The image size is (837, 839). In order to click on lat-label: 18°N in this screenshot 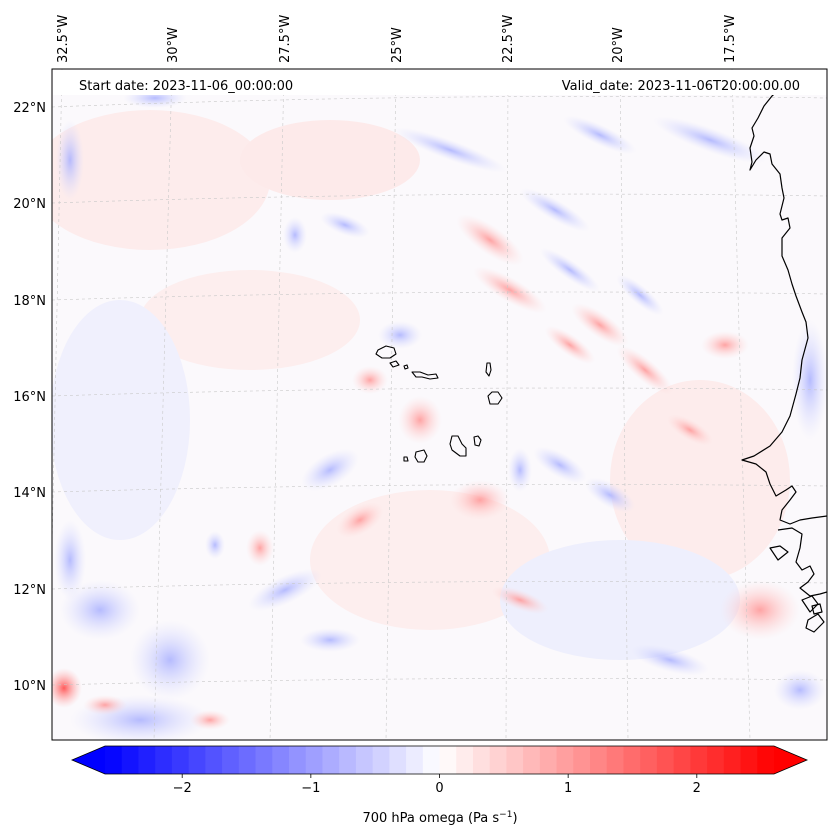, I will do `click(29, 301)`.